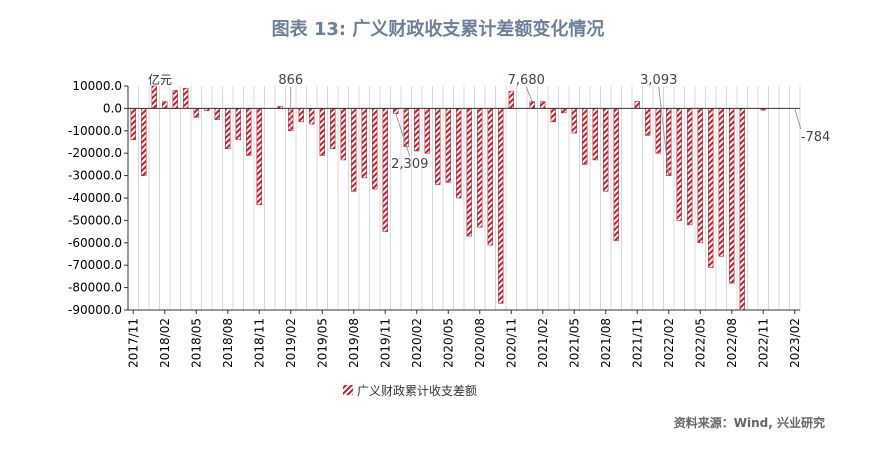 The width and height of the screenshot is (877, 458). Describe the element at coordinates (409, 164) in the screenshot. I see `annotation-label: 2,309` at that location.